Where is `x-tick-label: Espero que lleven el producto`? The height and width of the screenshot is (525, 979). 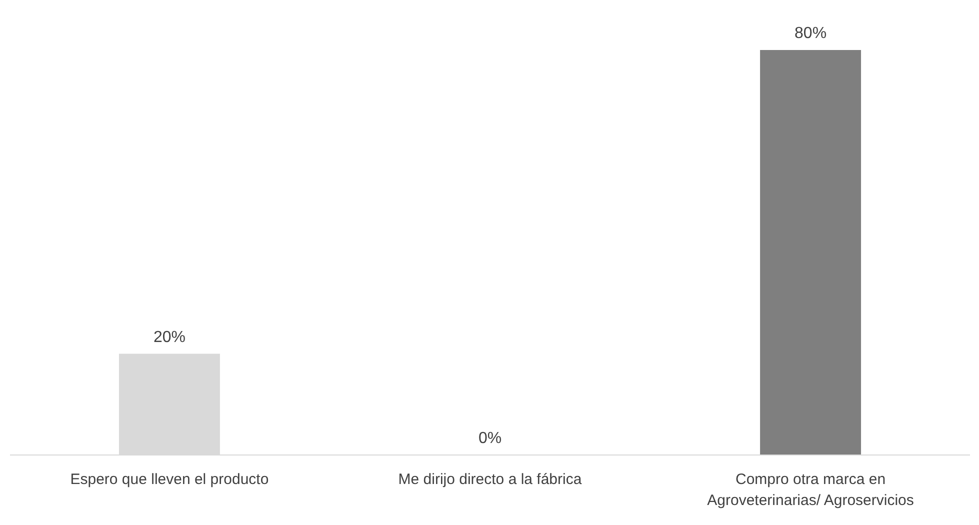 x-tick-label: Espero que lleven el producto is located at coordinates (169, 479).